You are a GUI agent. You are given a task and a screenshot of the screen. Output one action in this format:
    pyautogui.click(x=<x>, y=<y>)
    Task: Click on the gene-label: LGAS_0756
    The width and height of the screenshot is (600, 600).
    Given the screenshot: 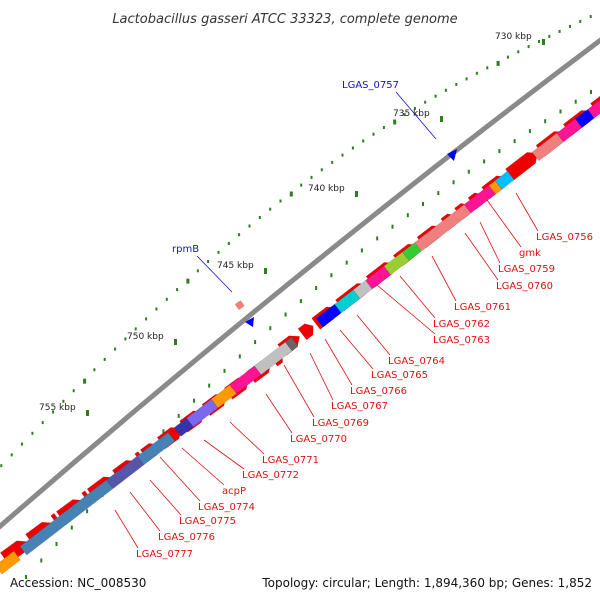 What is the action you would take?
    pyautogui.click(x=564, y=237)
    